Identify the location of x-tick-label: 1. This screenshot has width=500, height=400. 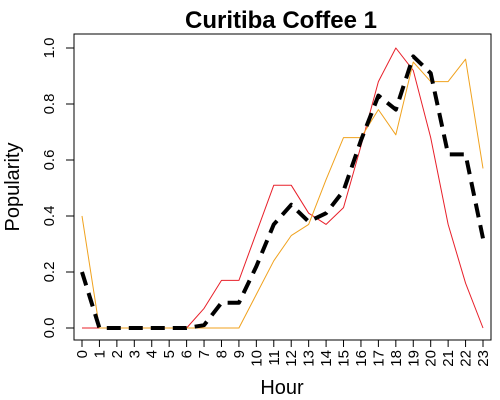
(99, 354).